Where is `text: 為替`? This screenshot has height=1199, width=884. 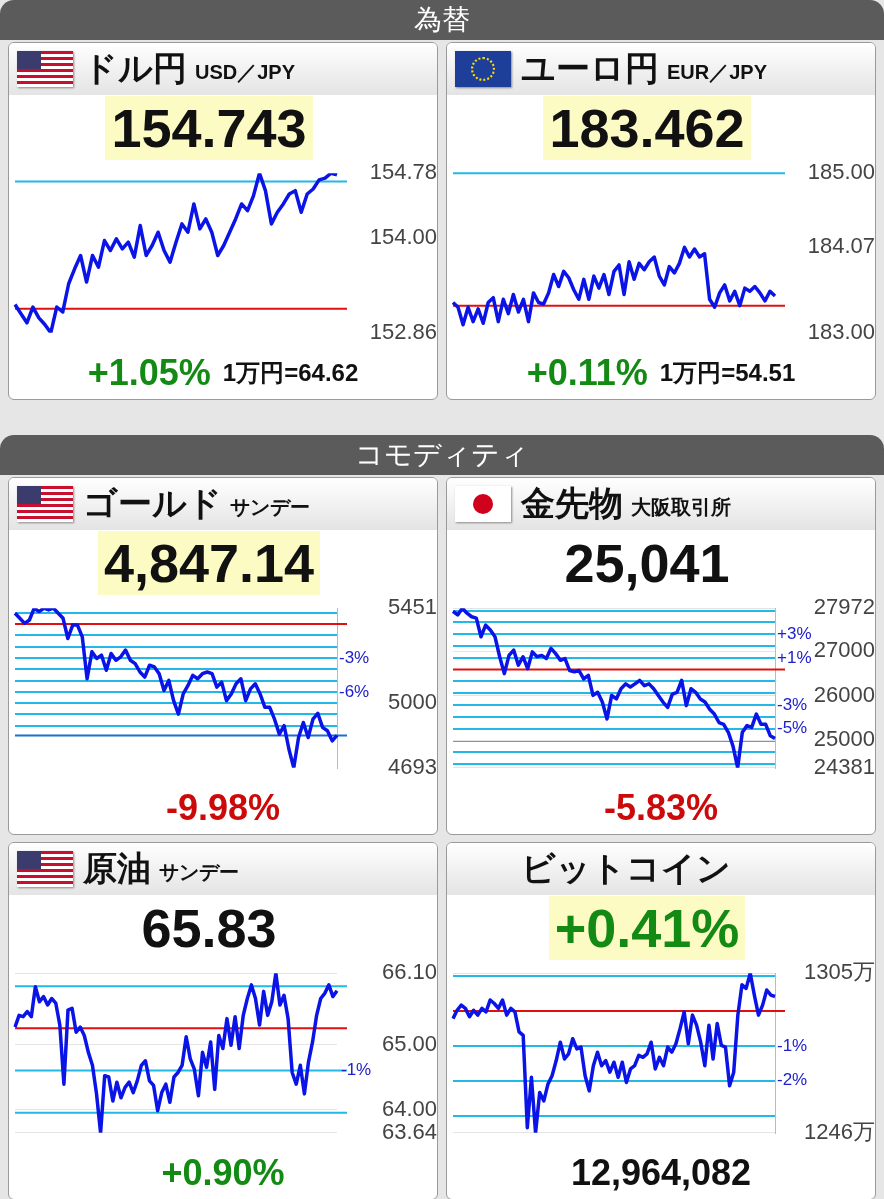
text: 為替 is located at coordinates (442, 20).